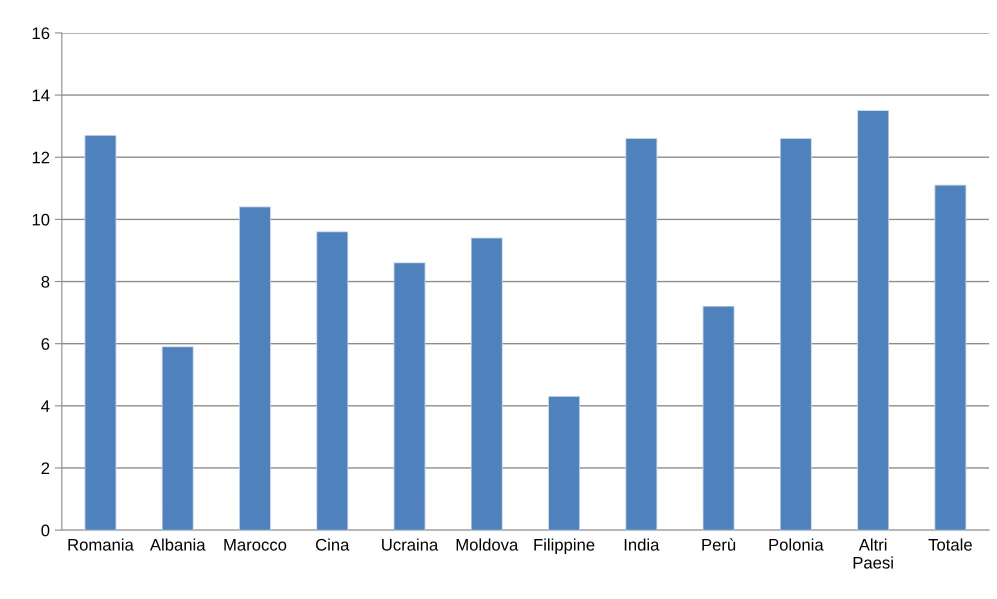  What do you see at coordinates (719, 544) in the screenshot?
I see `x-tick-label: Perù` at bounding box center [719, 544].